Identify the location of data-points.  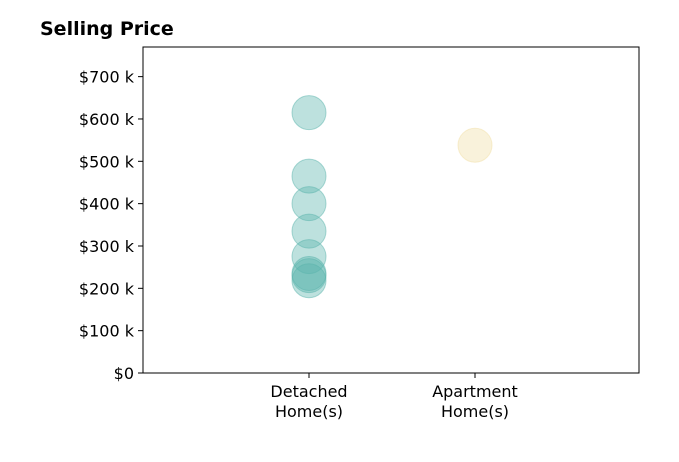
(392, 197).